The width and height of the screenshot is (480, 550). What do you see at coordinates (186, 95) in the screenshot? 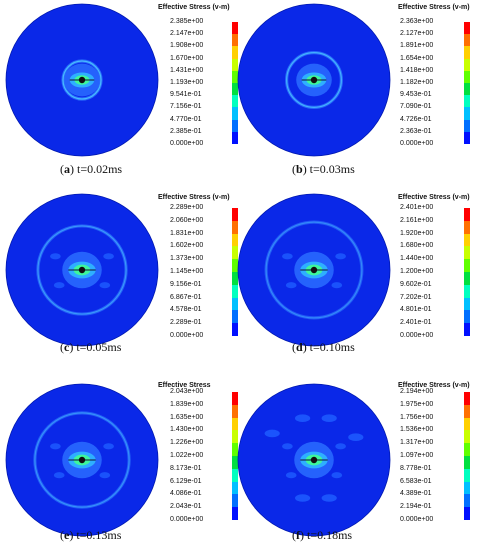
I see `colorbar-tick-label: 9.541e-01` at bounding box center [186, 95].